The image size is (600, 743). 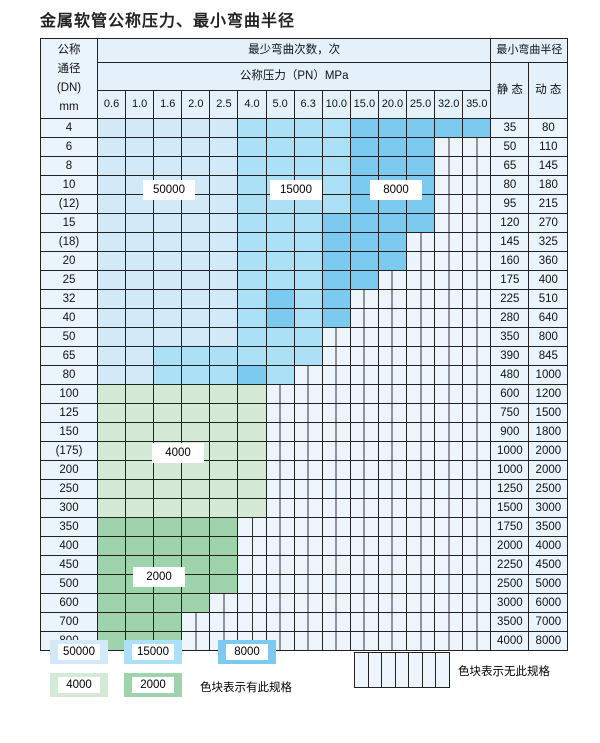 What do you see at coordinates (510, 603) in the screenshot?
I see `static-radius-cell: 3000` at bounding box center [510, 603].